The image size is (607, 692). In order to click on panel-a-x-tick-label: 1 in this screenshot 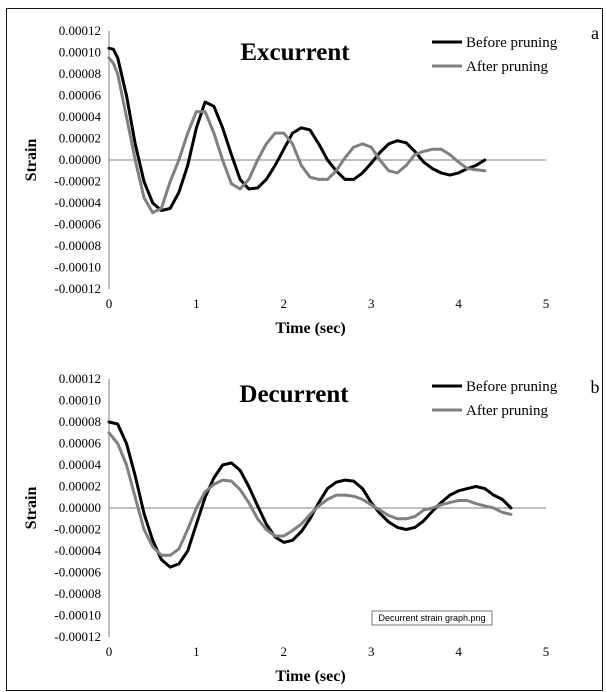, I will do `click(196, 303)`.